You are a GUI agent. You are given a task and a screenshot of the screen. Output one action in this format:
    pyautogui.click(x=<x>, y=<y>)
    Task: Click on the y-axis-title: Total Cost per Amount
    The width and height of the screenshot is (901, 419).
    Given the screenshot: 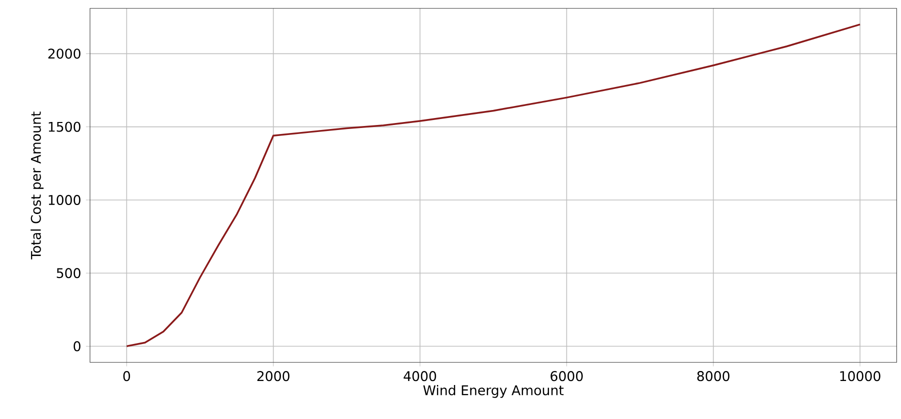 What is the action you would take?
    pyautogui.click(x=37, y=186)
    